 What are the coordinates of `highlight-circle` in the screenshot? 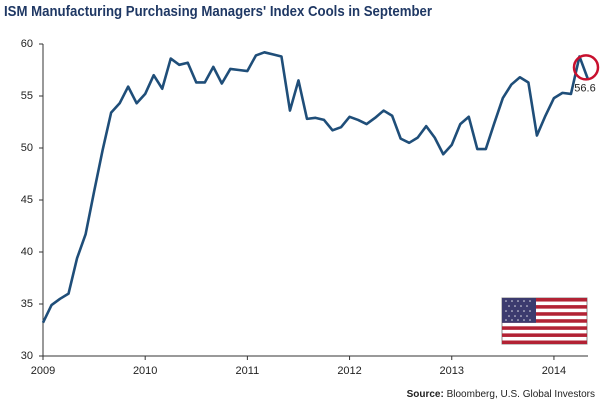 It's located at (586, 67).